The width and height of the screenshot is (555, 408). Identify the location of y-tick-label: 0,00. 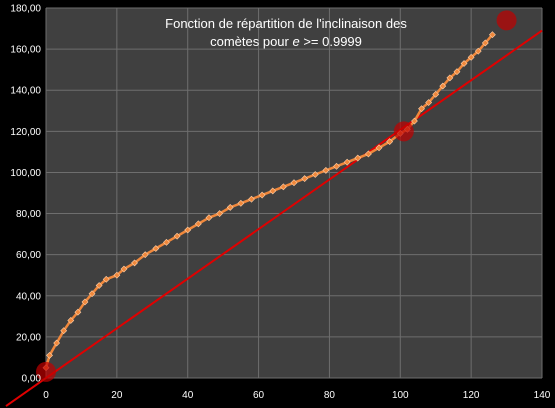
(32, 379).